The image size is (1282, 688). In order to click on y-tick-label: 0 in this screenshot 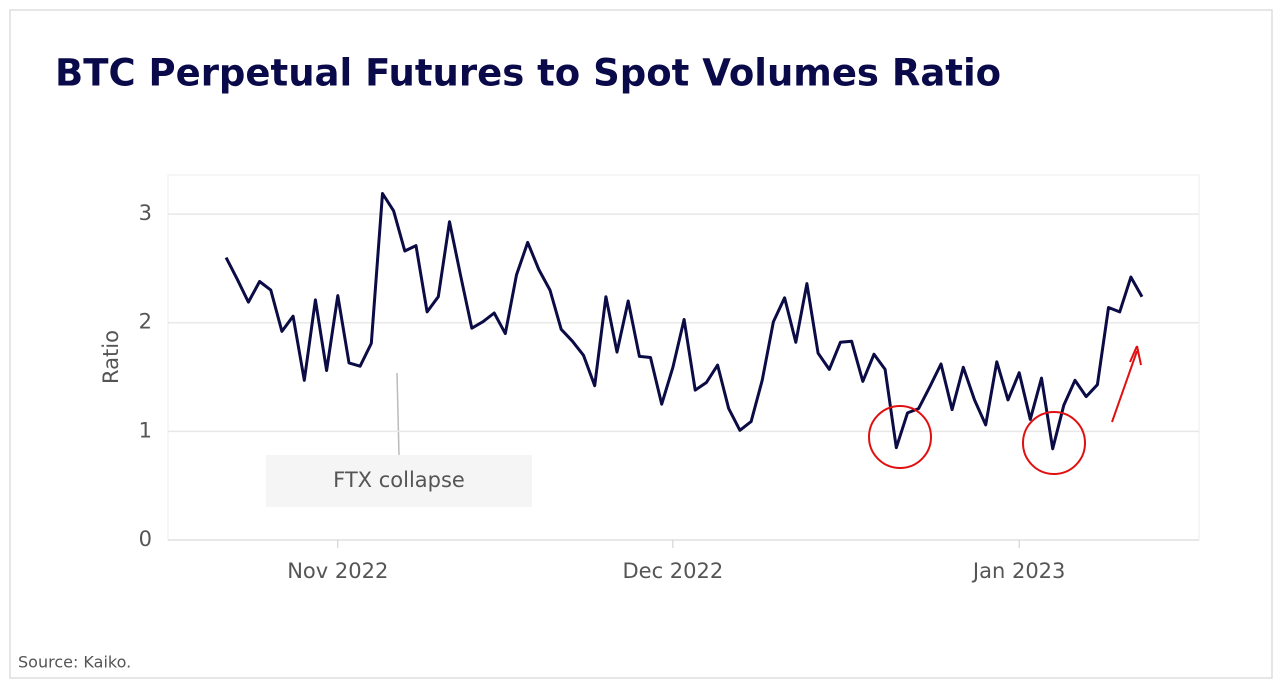, I will do `click(145, 539)`.